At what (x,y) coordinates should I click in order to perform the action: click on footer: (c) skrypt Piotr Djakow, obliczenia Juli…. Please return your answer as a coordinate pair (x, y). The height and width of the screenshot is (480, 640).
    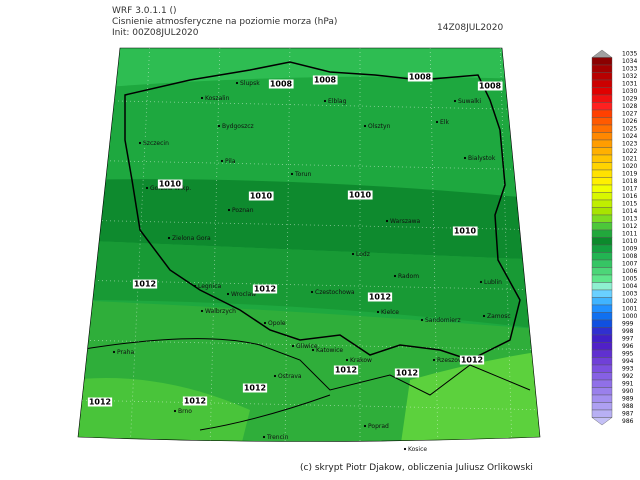
    Looking at the image, I should click on (416, 468).